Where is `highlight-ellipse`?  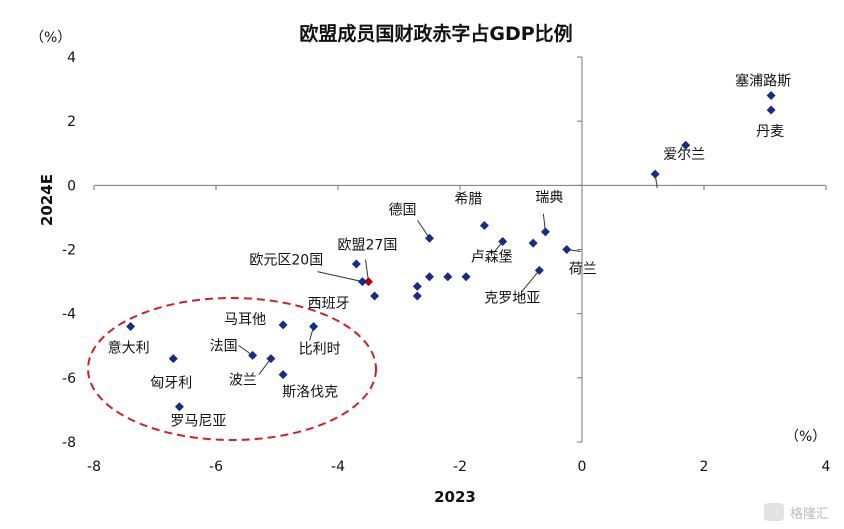
highlight-ellipse is located at coordinates (232, 369).